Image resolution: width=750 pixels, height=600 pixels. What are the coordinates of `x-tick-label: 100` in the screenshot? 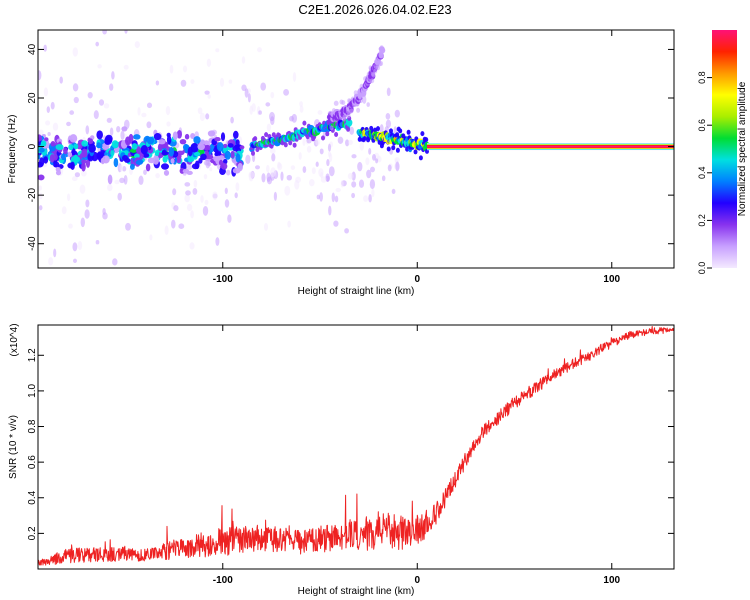 It's located at (611, 580).